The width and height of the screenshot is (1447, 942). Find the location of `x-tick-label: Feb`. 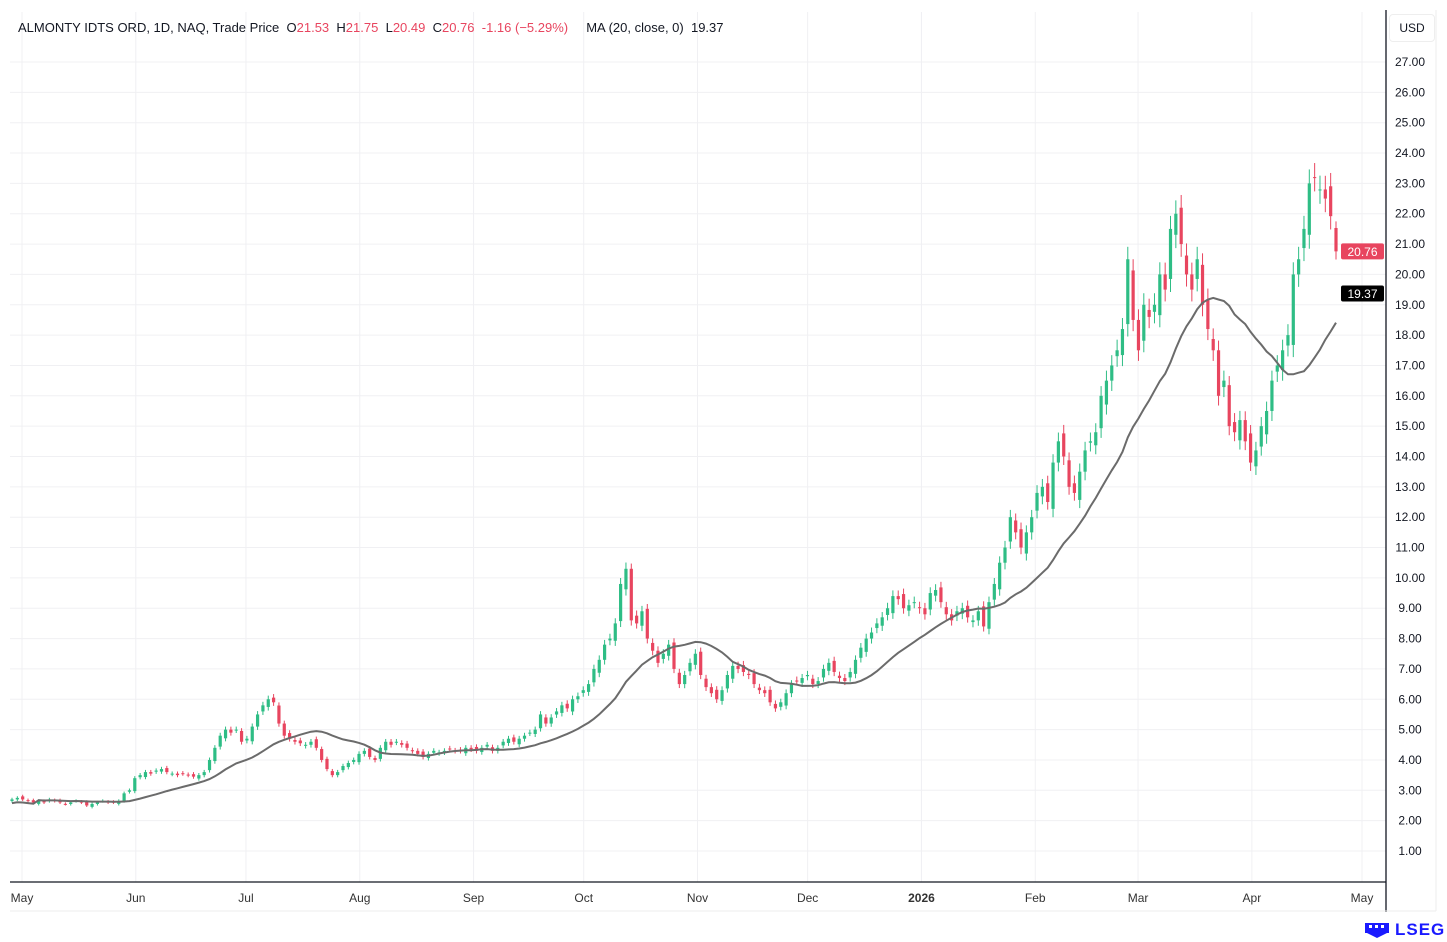

x-tick-label: Feb is located at coordinates (1035, 898).